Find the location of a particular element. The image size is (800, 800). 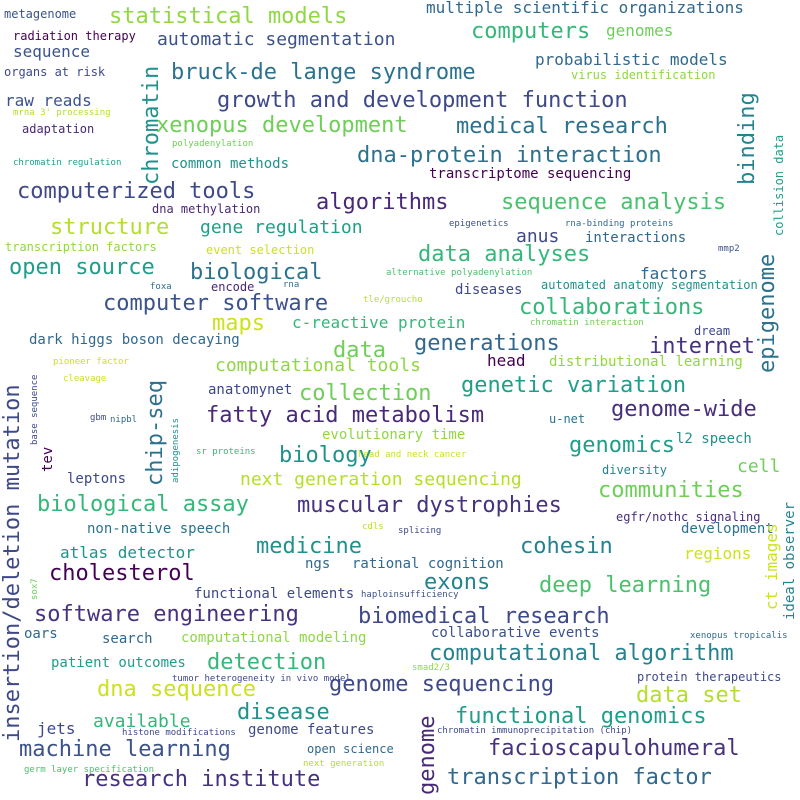

word: computerized tools is located at coordinates (136, 191).